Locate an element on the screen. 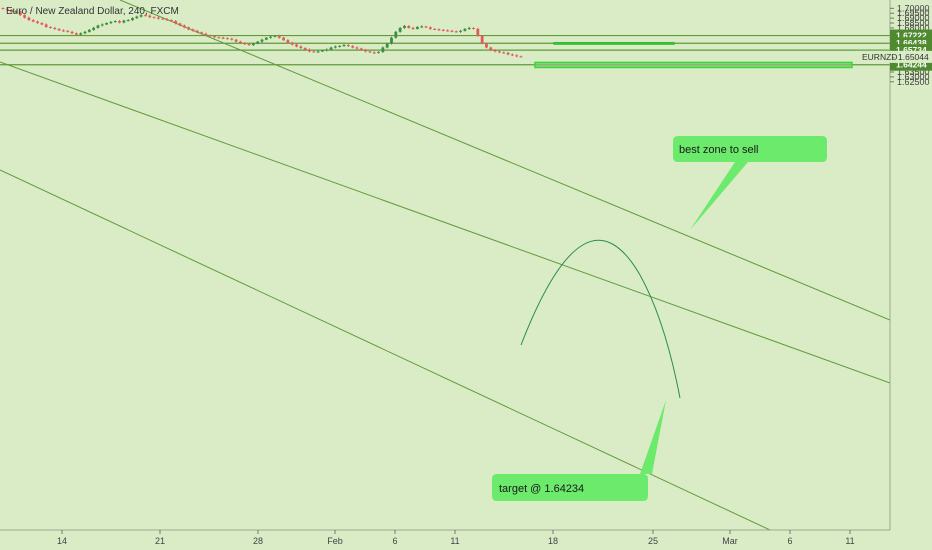 The height and width of the screenshot is (550, 932). target-callout-text: target @ 1.64234 is located at coordinates (541, 489).